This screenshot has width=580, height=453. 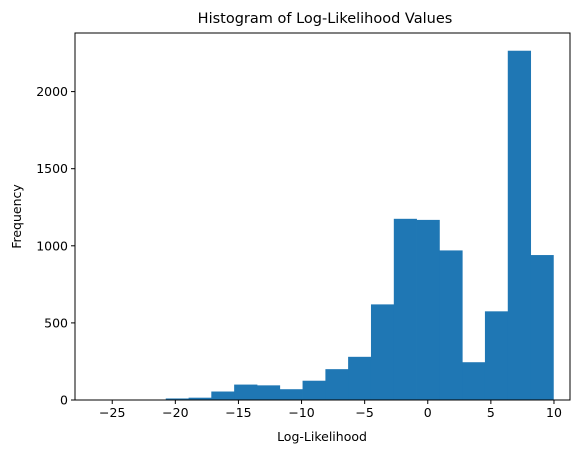 I want to click on x-tick-label: 10, so click(x=554, y=412).